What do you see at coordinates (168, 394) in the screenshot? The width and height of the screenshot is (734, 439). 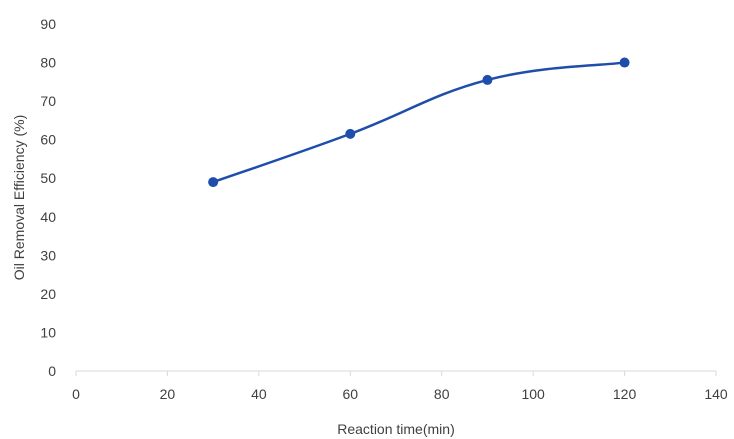 I see `x-tick-label: 20` at bounding box center [168, 394].